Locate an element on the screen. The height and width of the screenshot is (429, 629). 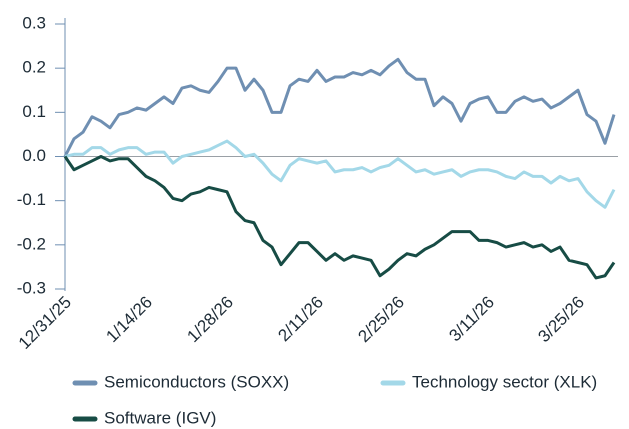
x-tick-label: 3/25/26 is located at coordinates (561, 320).